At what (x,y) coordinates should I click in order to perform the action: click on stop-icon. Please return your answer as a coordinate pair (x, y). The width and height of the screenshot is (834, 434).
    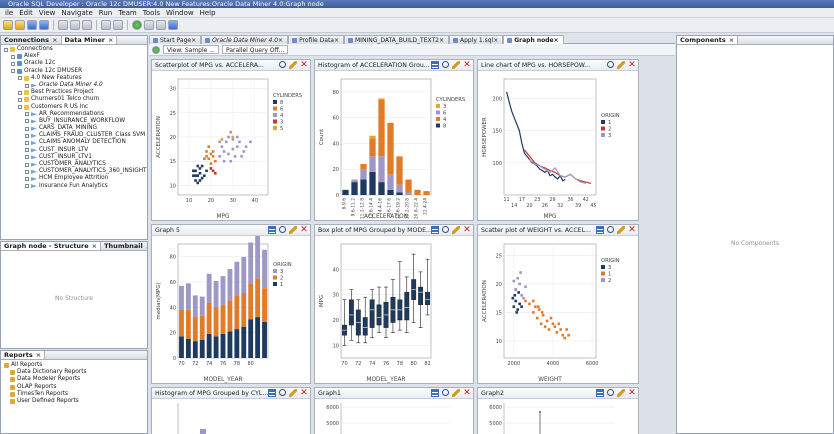
    Looking at the image, I should click on (149, 25).